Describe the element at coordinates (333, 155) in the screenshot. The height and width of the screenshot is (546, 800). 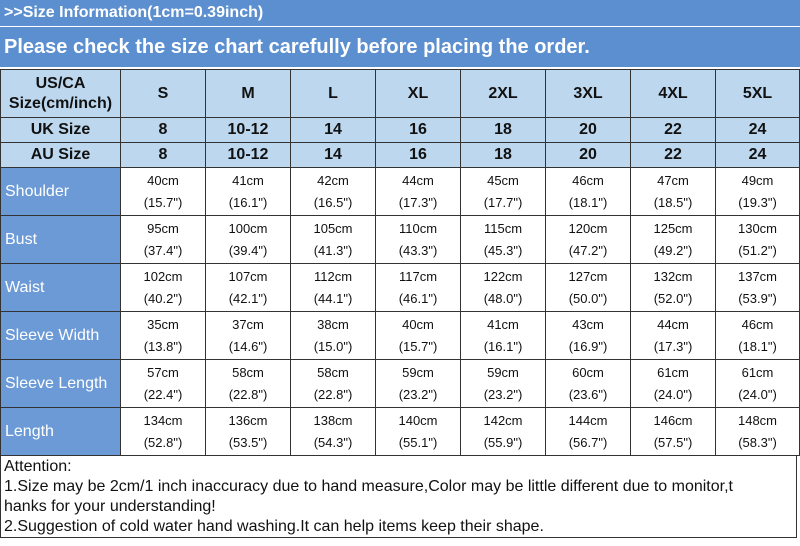
I see `au-size-l: 14` at that location.